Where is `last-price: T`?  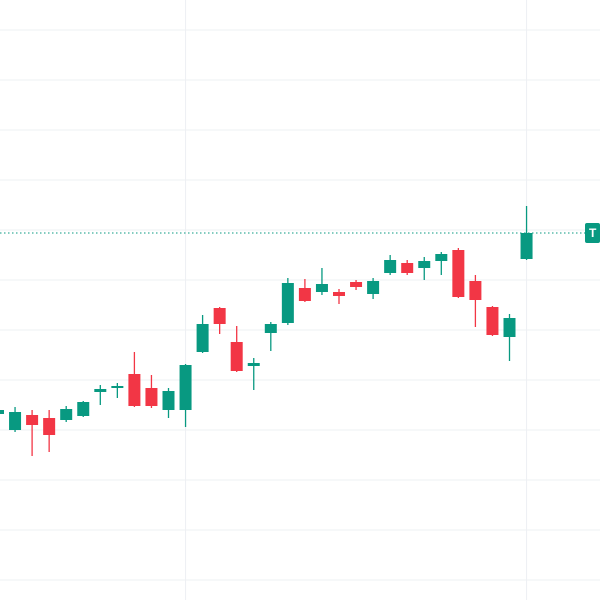
last-price: T is located at coordinates (300, 233).